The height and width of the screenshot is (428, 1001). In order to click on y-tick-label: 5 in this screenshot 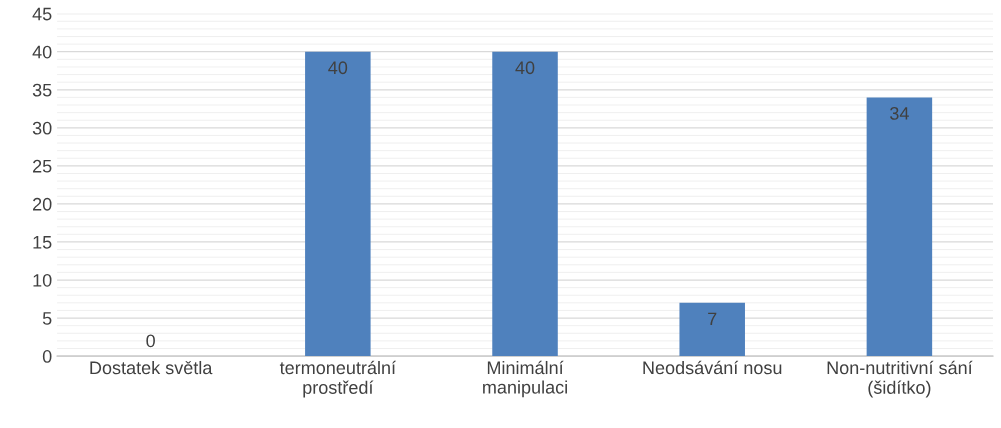, I will do `click(47, 318)`.